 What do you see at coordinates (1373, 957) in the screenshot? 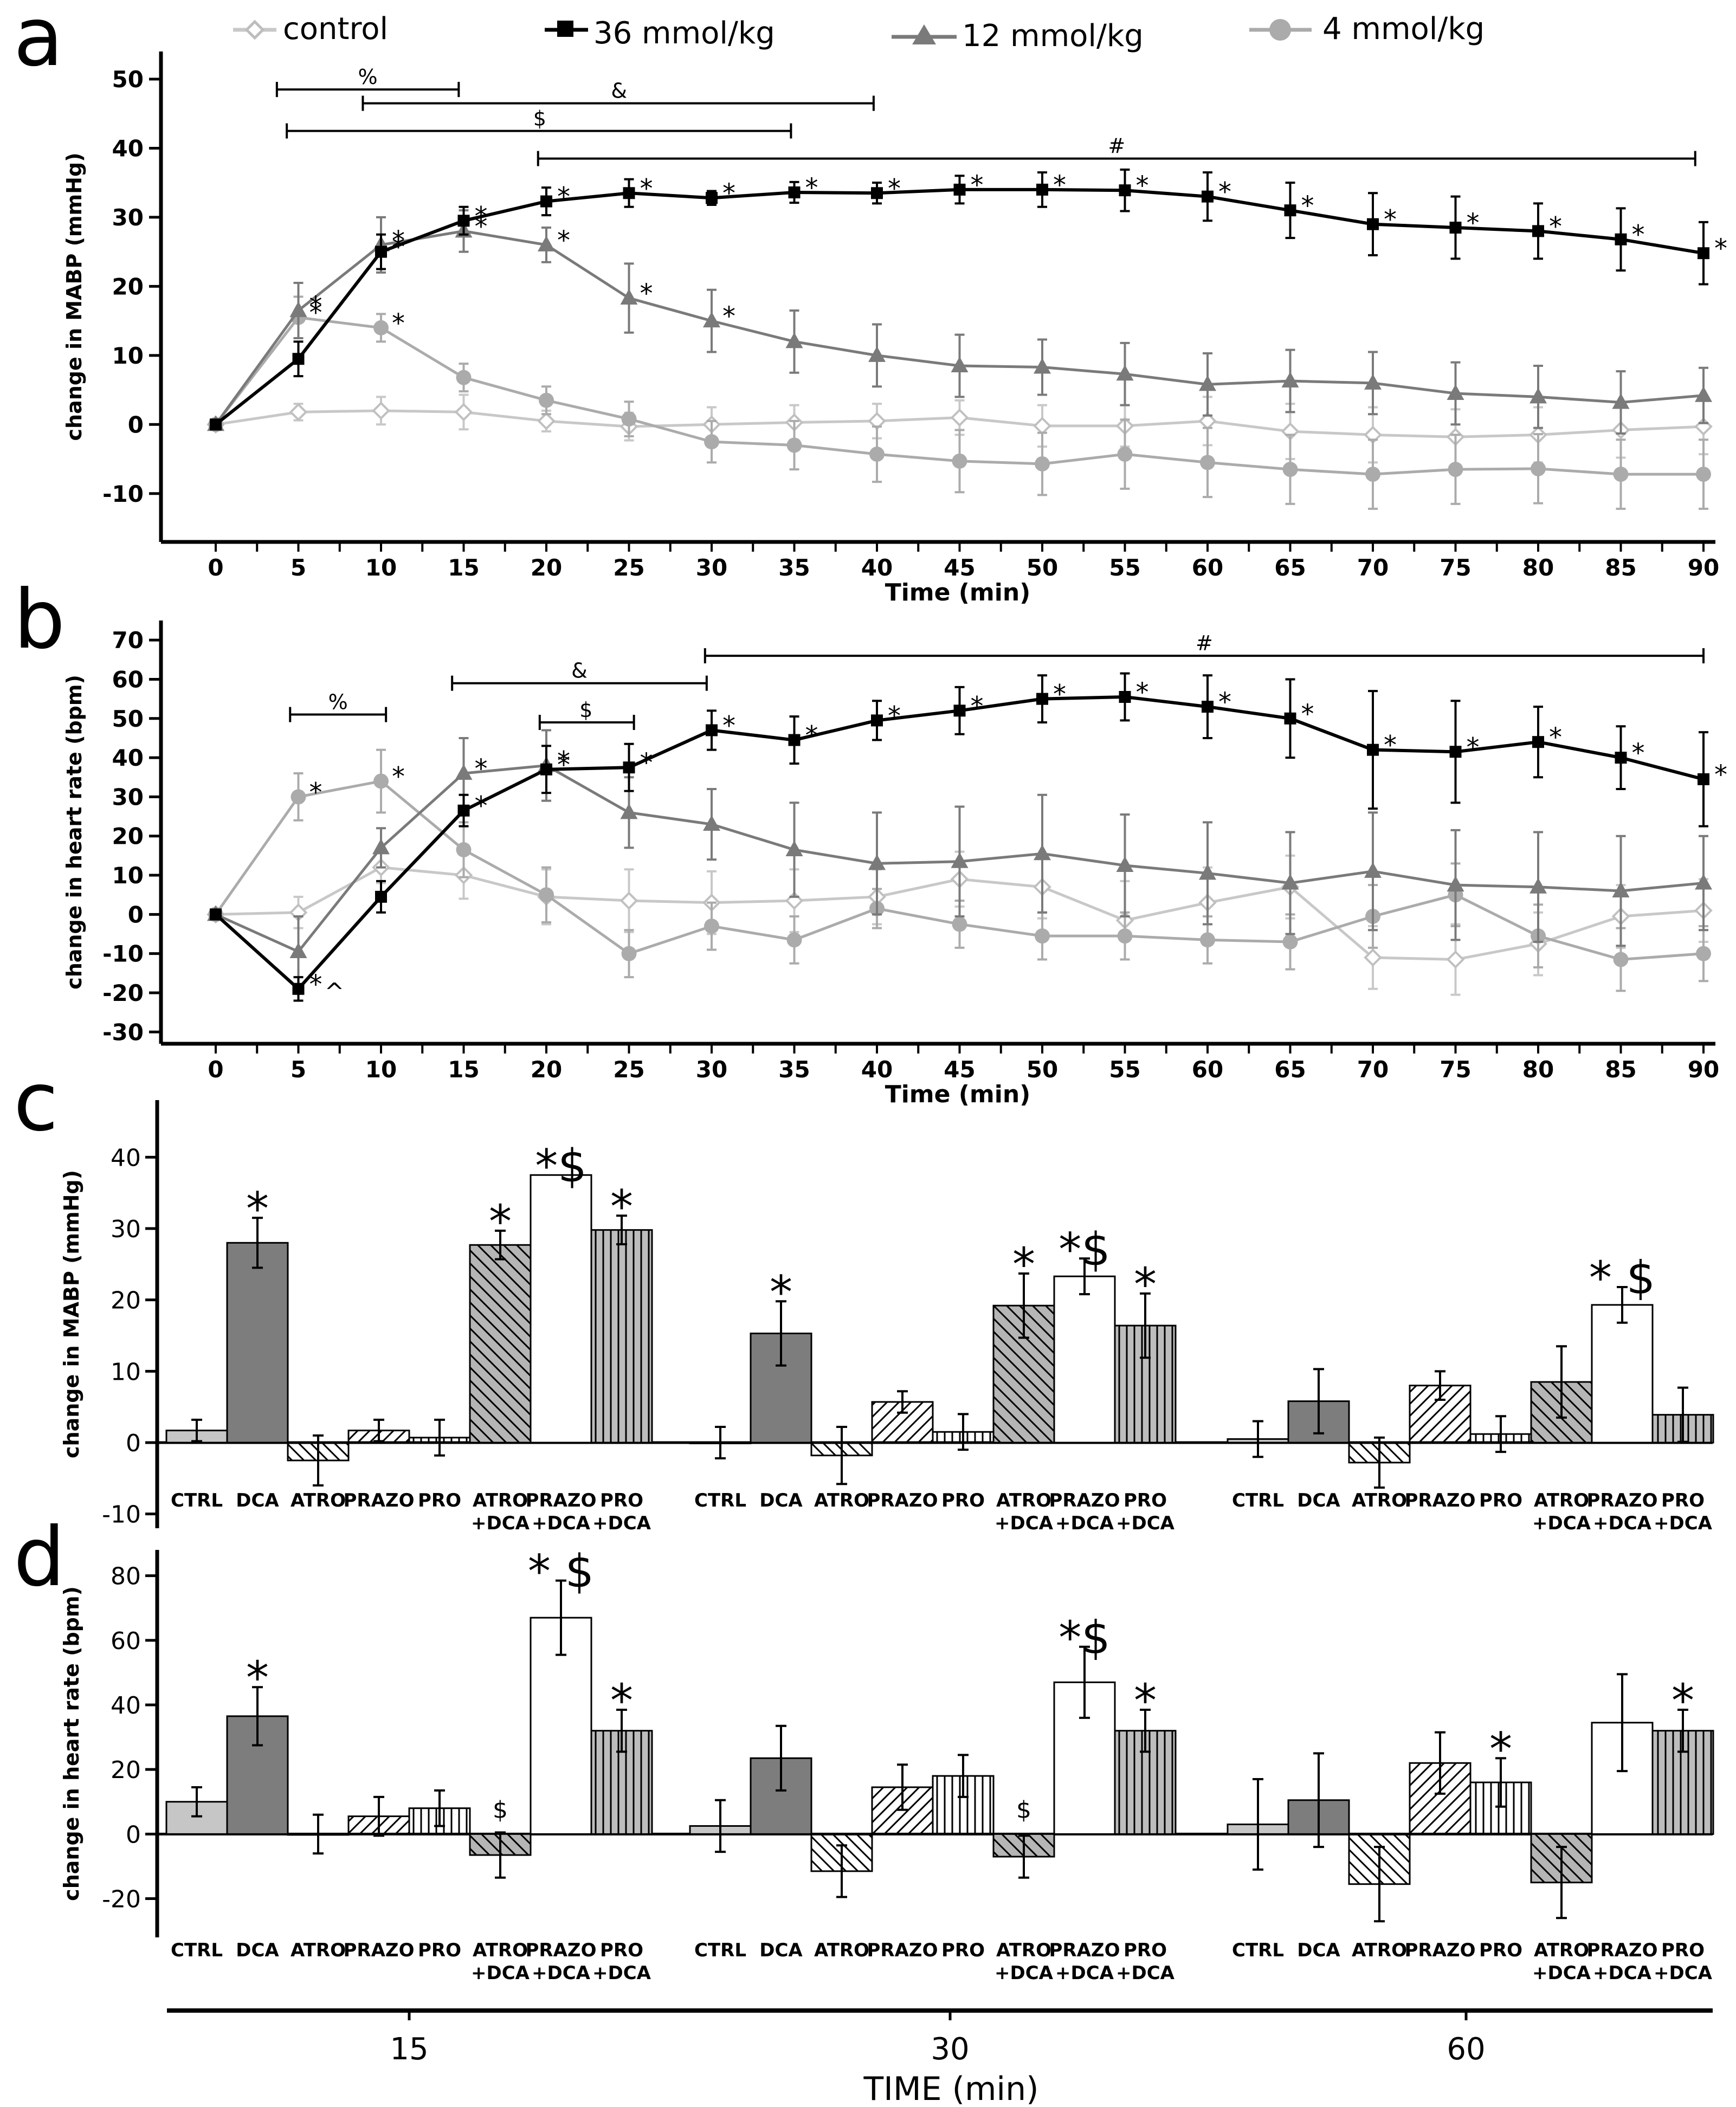
I see `point-control` at bounding box center [1373, 957].